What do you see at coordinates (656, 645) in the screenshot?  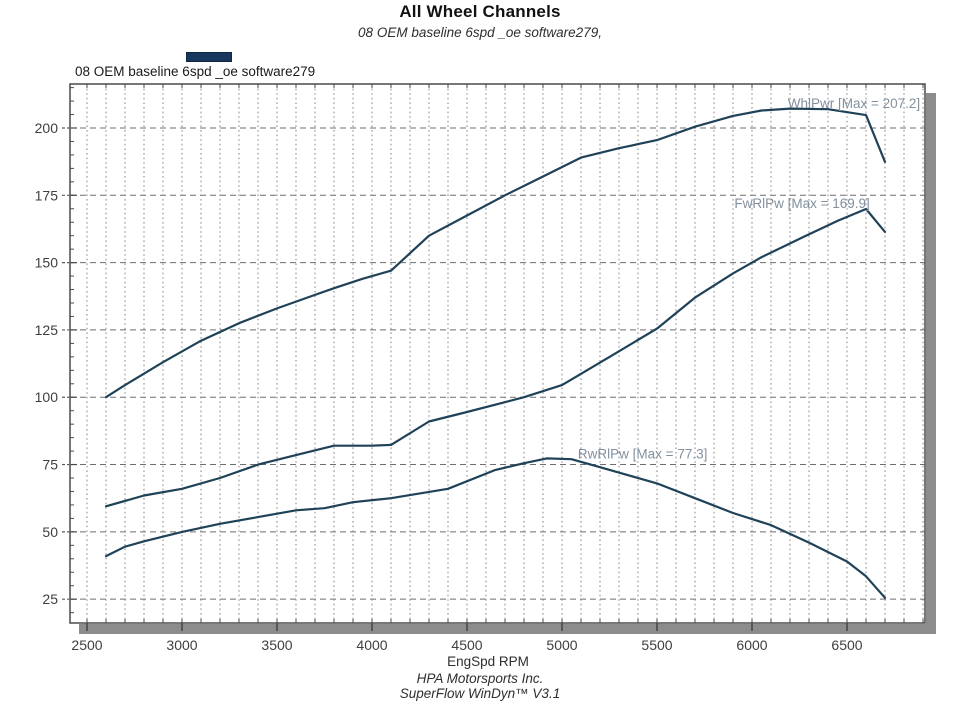 I see `x-tick-label: 5500` at bounding box center [656, 645].